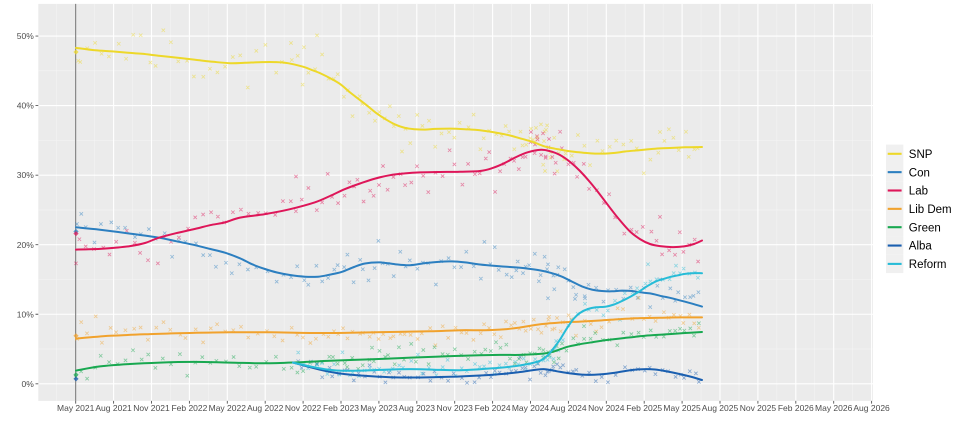  Describe the element at coordinates (834, 408) in the screenshot. I see `svg-text: May 2026` at that location.